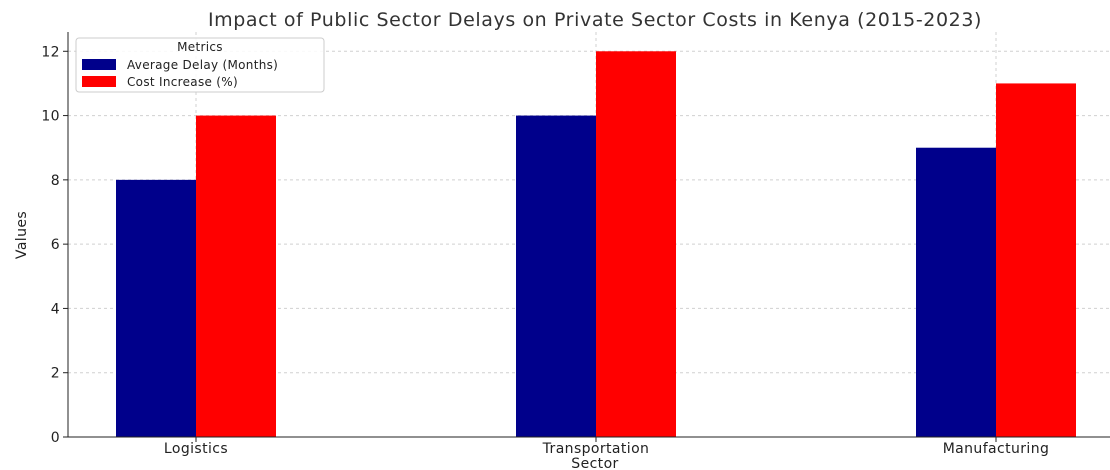 This screenshot has height=470, width=1110. Describe the element at coordinates (55, 374) in the screenshot. I see `y-tick-label: 2` at that location.